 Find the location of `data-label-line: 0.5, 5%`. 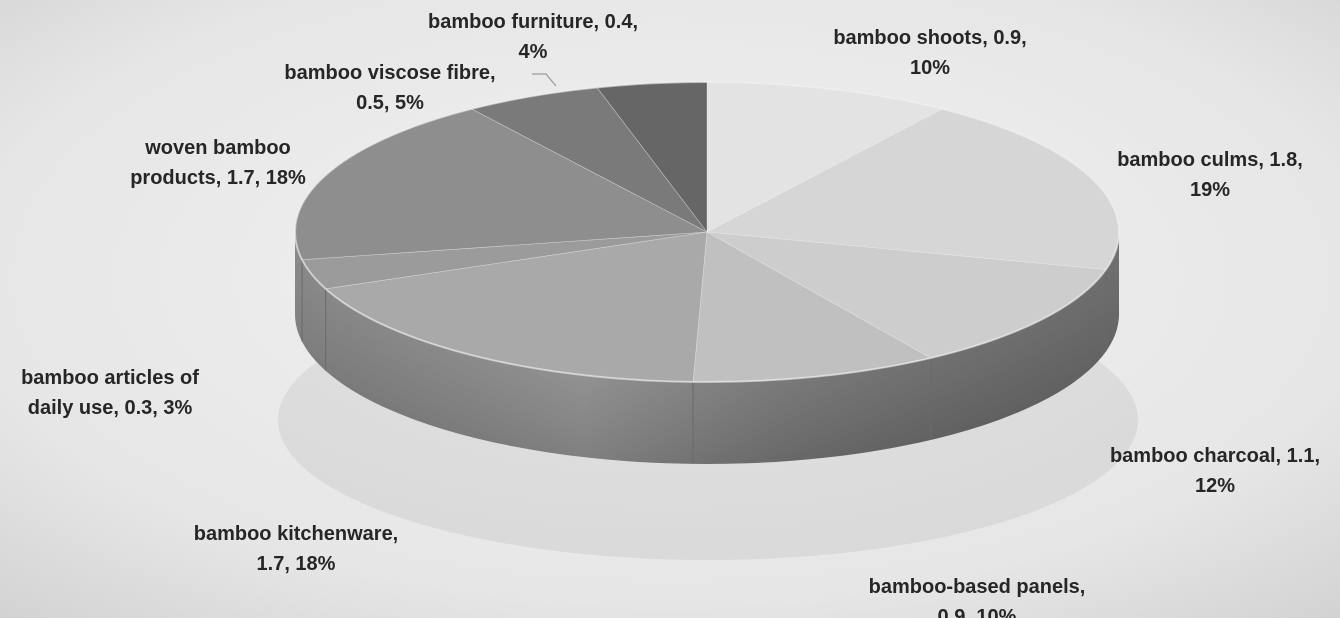

data-label-line: 0.5, 5% is located at coordinates (390, 103).